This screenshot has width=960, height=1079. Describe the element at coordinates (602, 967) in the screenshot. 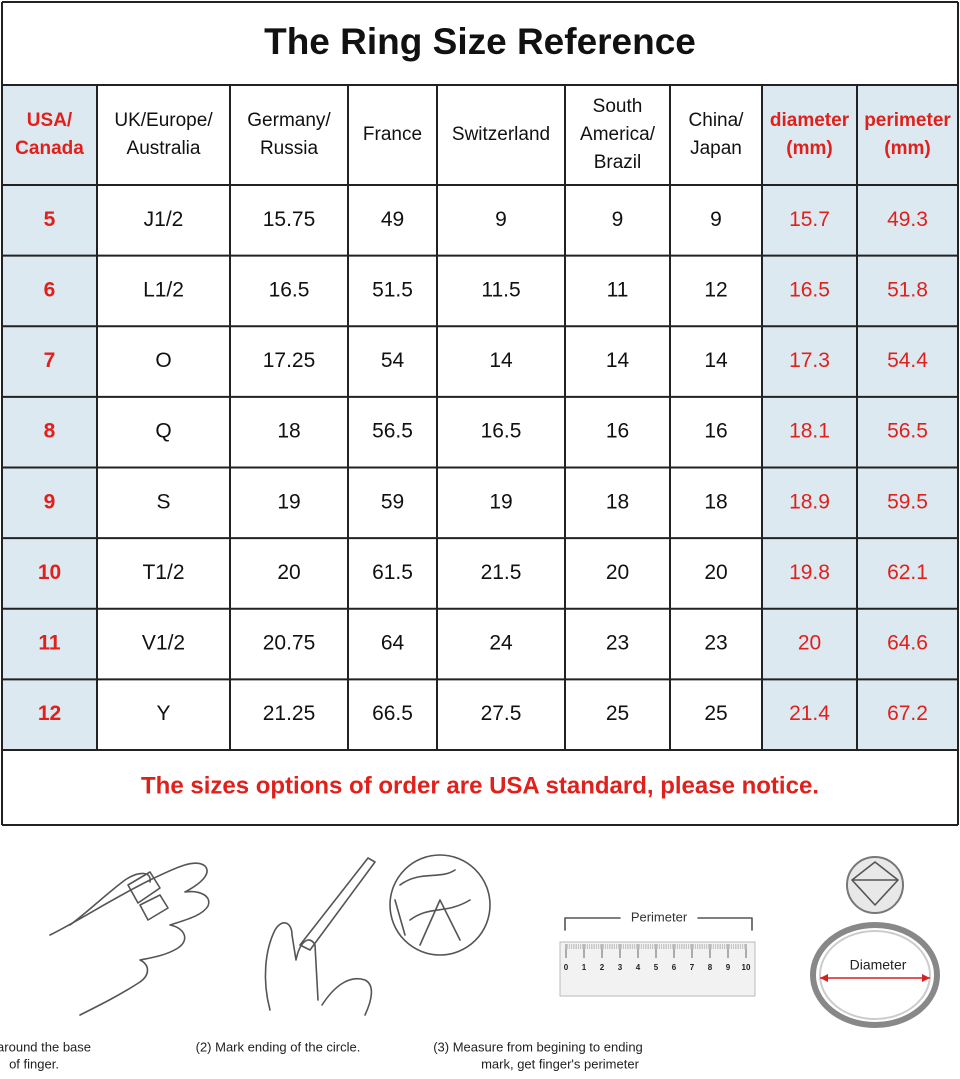

I see `ruler-number: 2` at that location.